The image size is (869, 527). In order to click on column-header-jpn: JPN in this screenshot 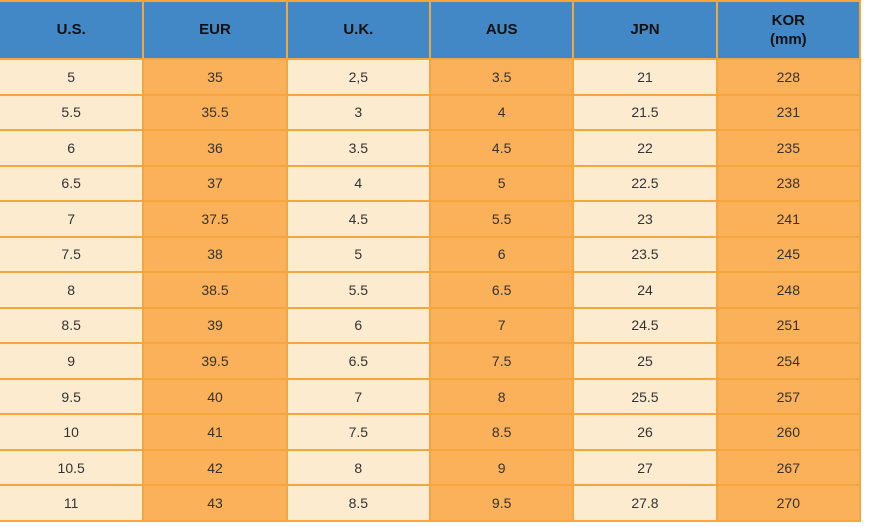, I will do `click(645, 30)`.